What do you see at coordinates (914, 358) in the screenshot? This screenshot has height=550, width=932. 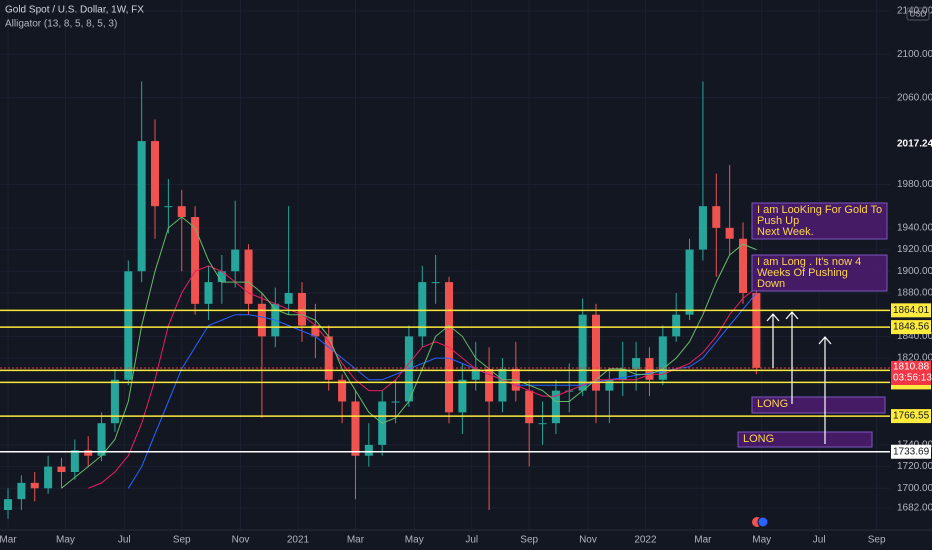 I see `y-tick-label: 1820.00` at bounding box center [914, 358].